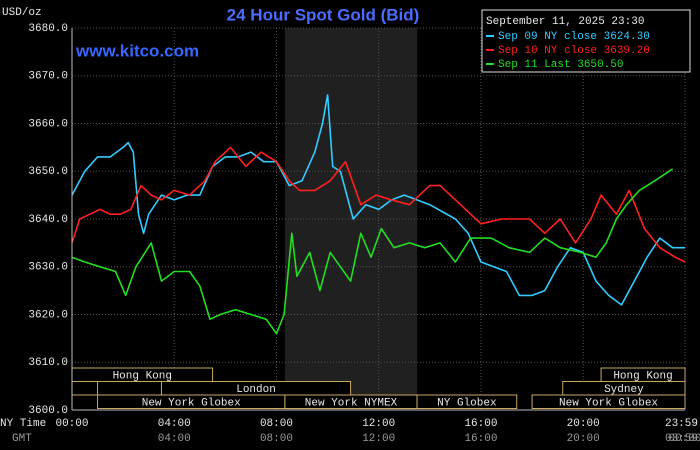 The height and width of the screenshot is (450, 700). I want to click on gmt-tick-label: 03:59, so click(681, 439).